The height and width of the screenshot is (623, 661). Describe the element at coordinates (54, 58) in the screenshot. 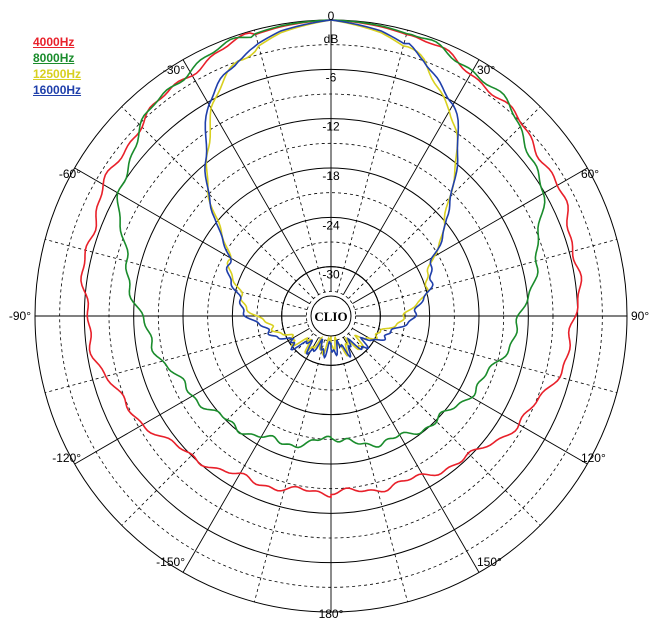

I see `legend-item: 8000Hz` at that location.